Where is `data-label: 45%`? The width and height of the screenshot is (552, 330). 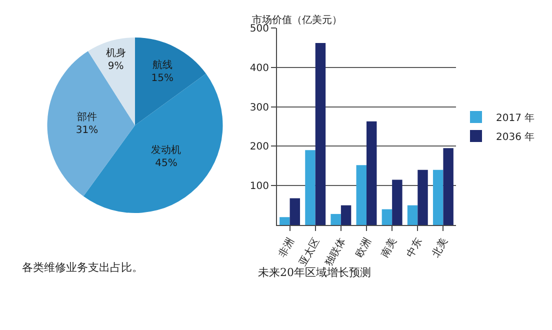 data-label: 45% is located at coordinates (166, 163).